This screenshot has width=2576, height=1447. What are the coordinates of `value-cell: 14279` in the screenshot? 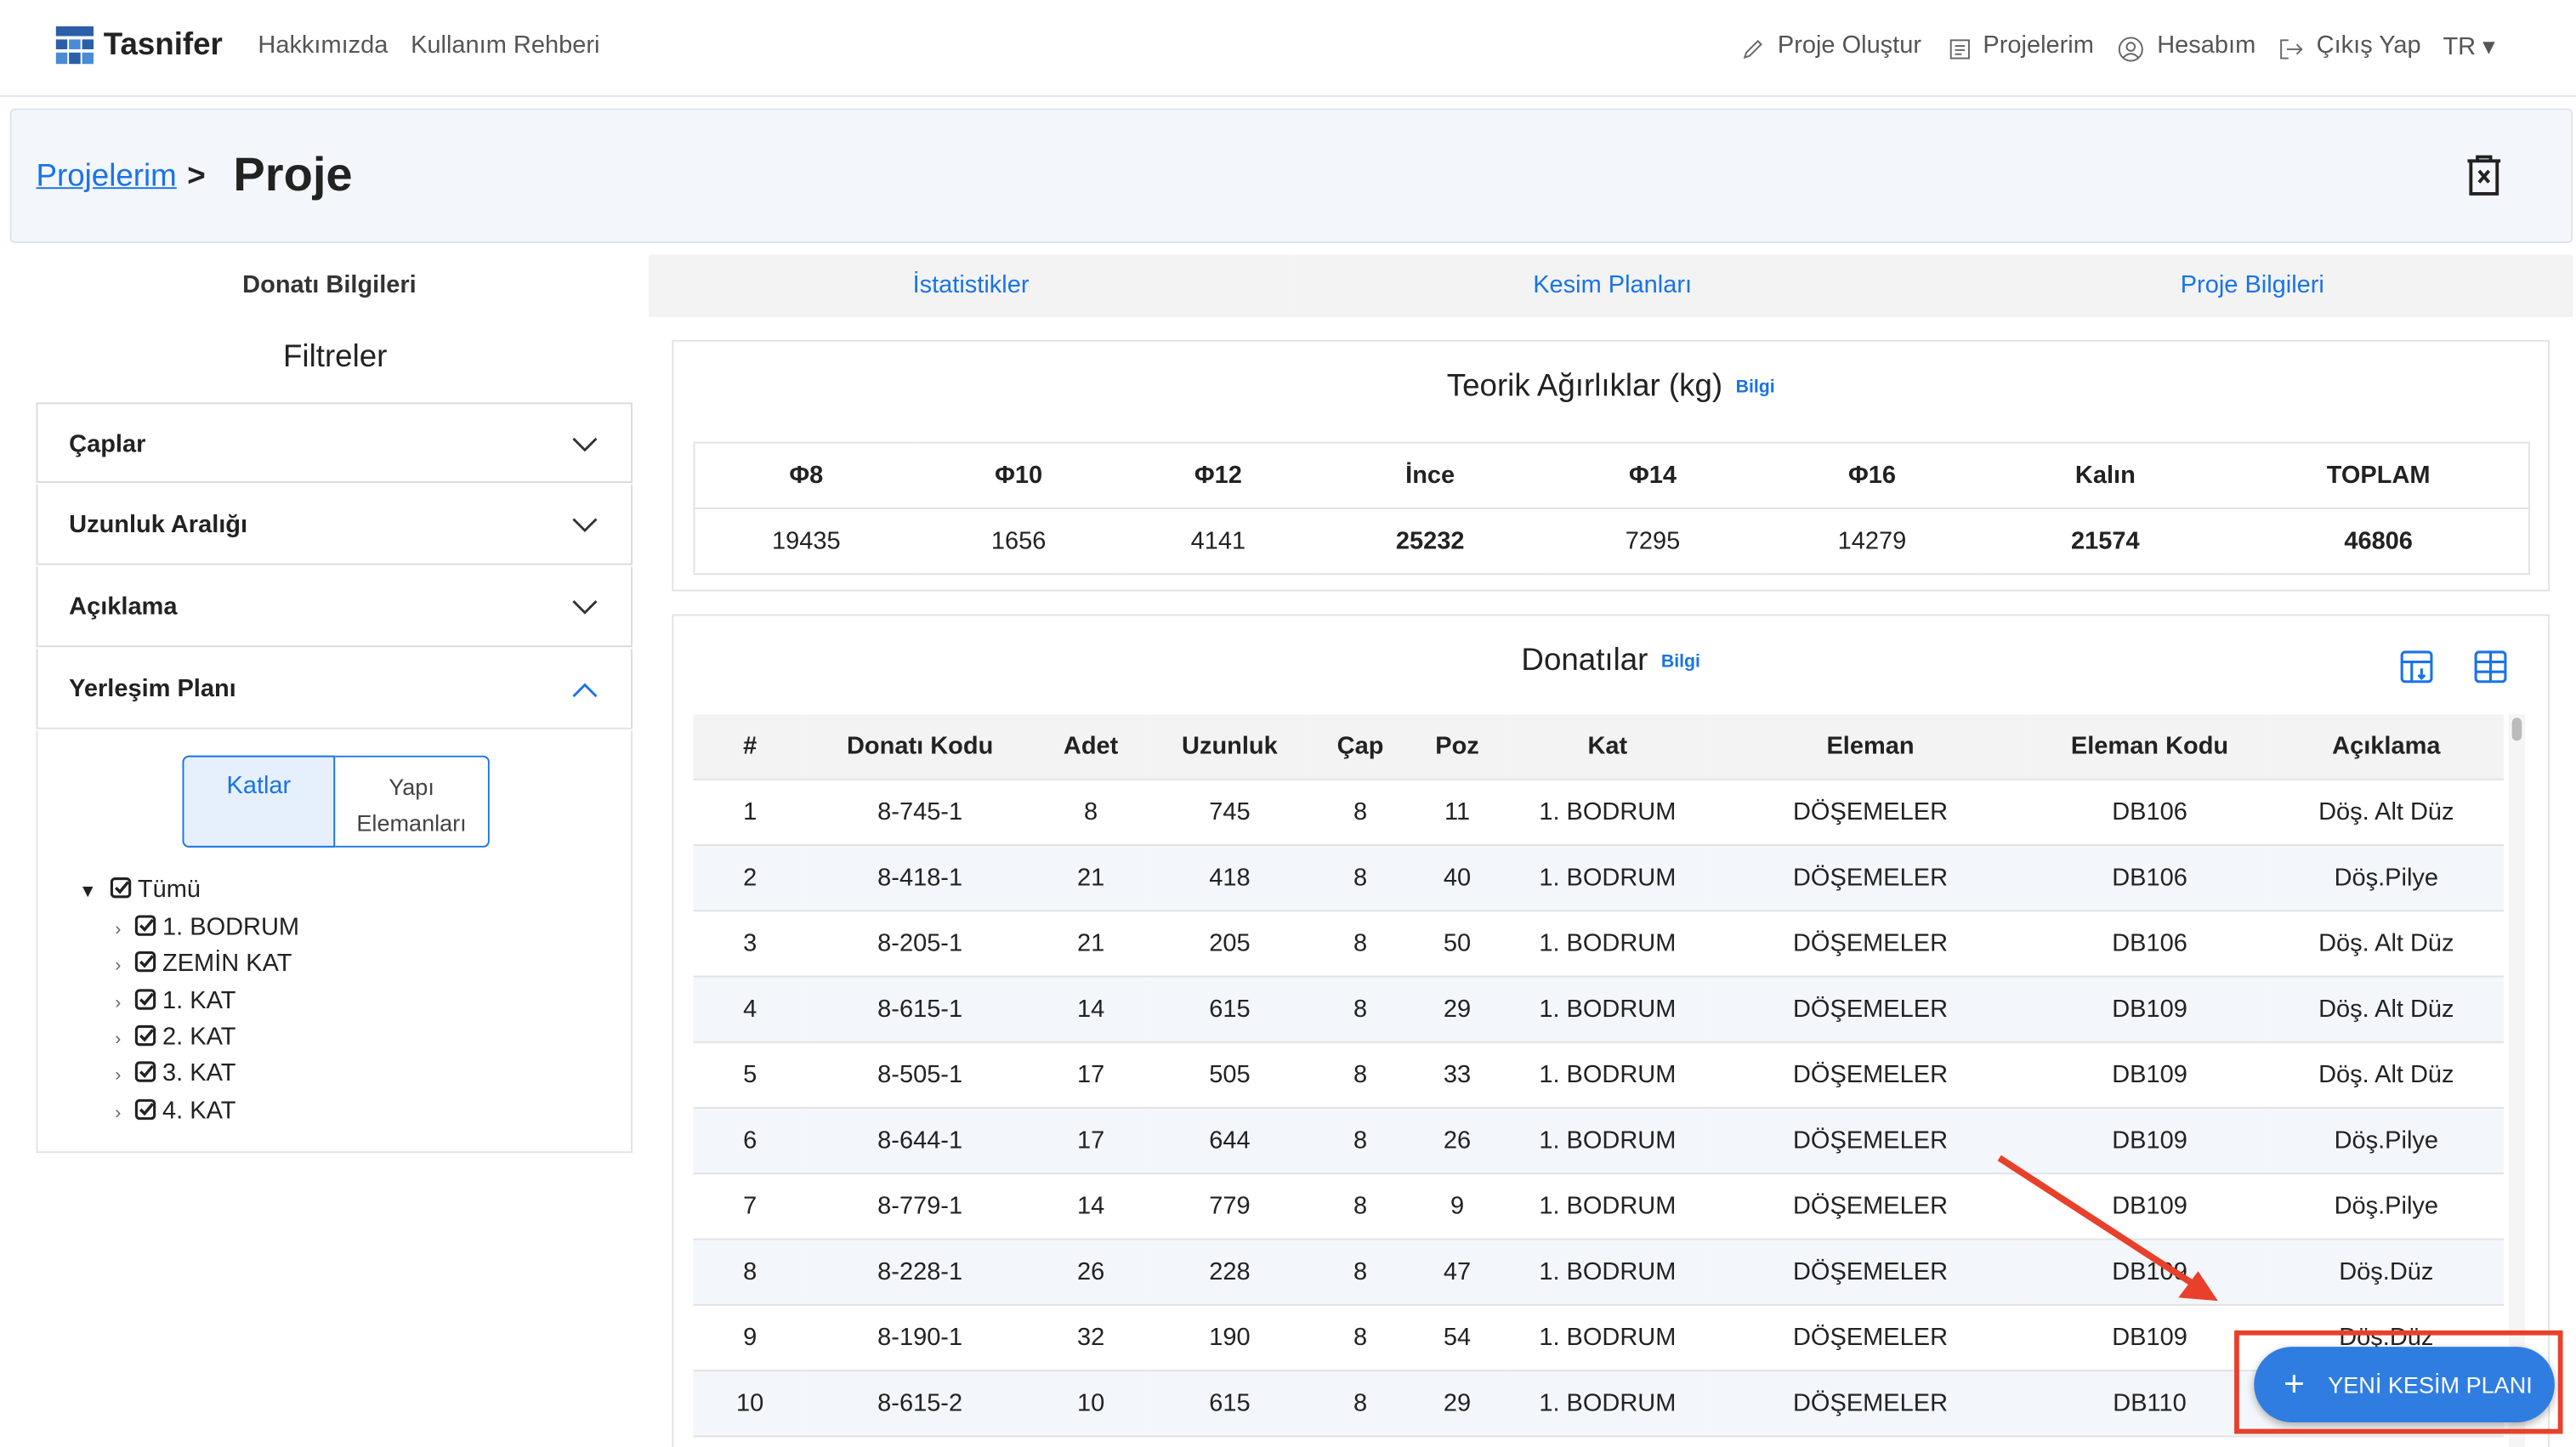 It's located at (1873, 541).